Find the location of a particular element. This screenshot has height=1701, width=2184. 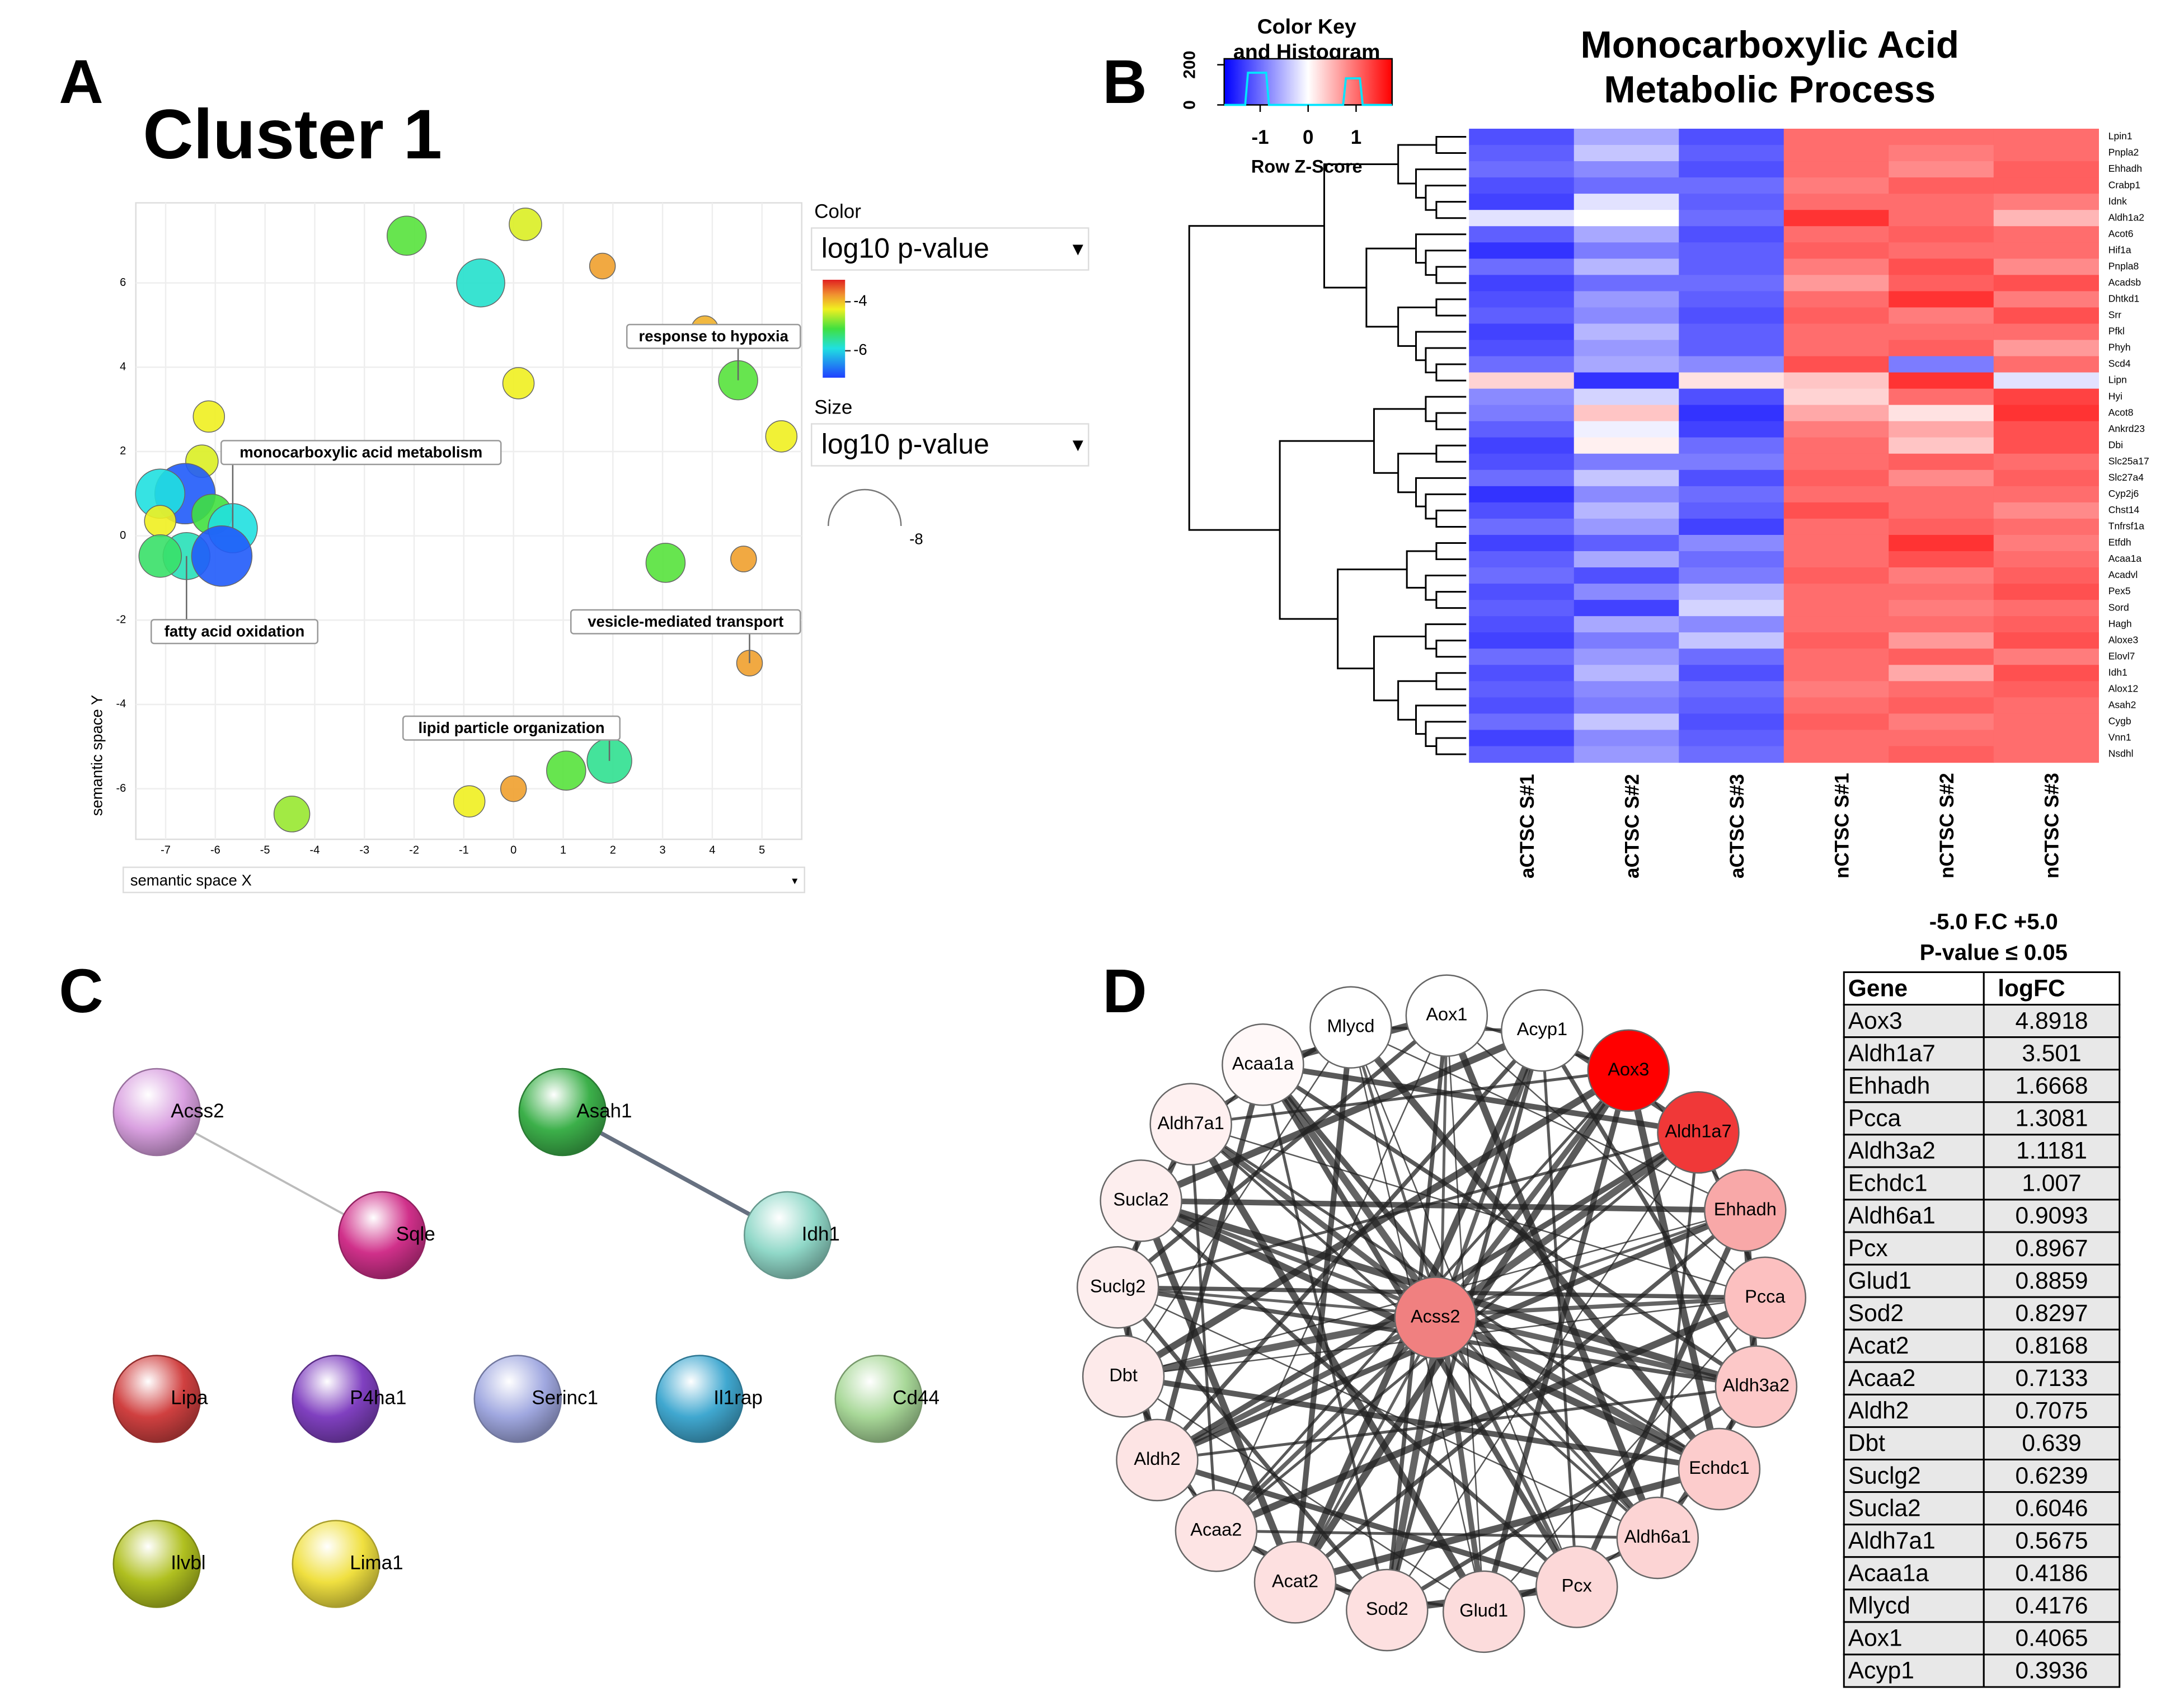

row-label: Pnpla8 is located at coordinates (2123, 265).